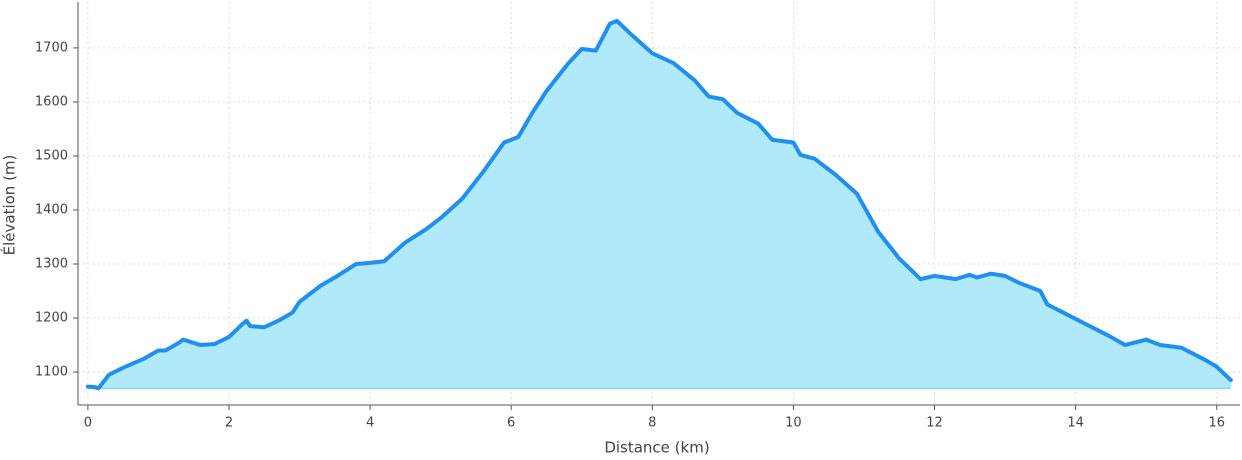 The height and width of the screenshot is (460, 1242). Describe the element at coordinates (51, 47) in the screenshot. I see `y-tick-label: 1700` at that location.